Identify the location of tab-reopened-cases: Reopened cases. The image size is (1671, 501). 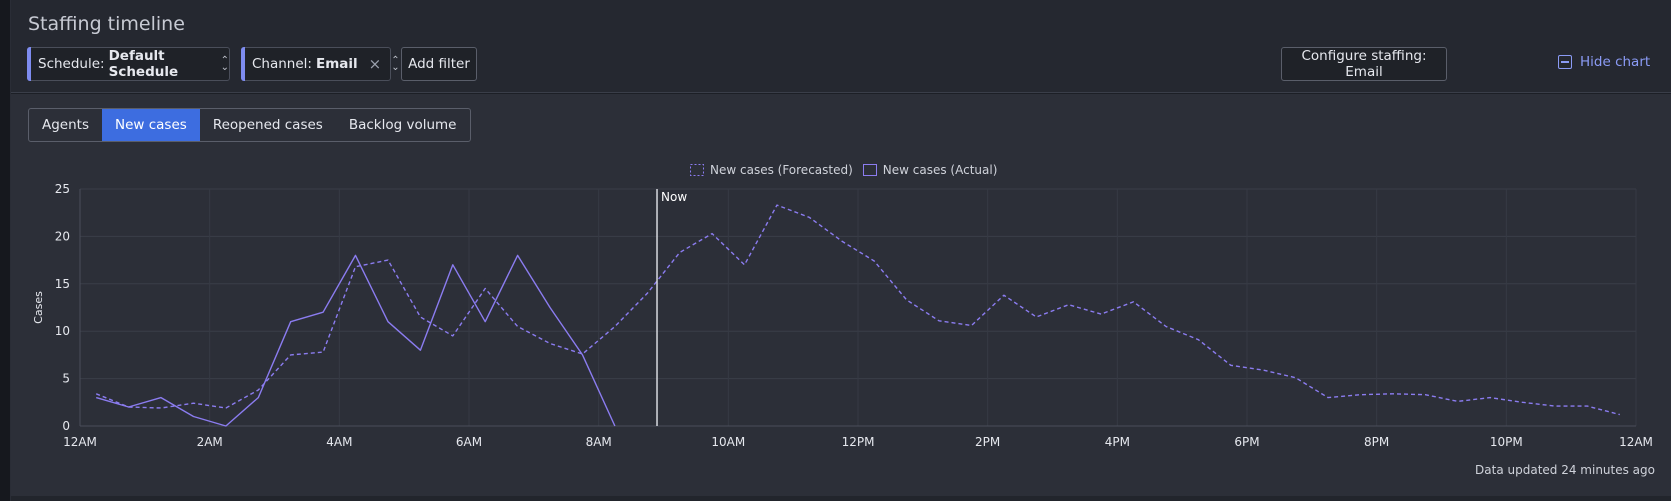
(267, 125).